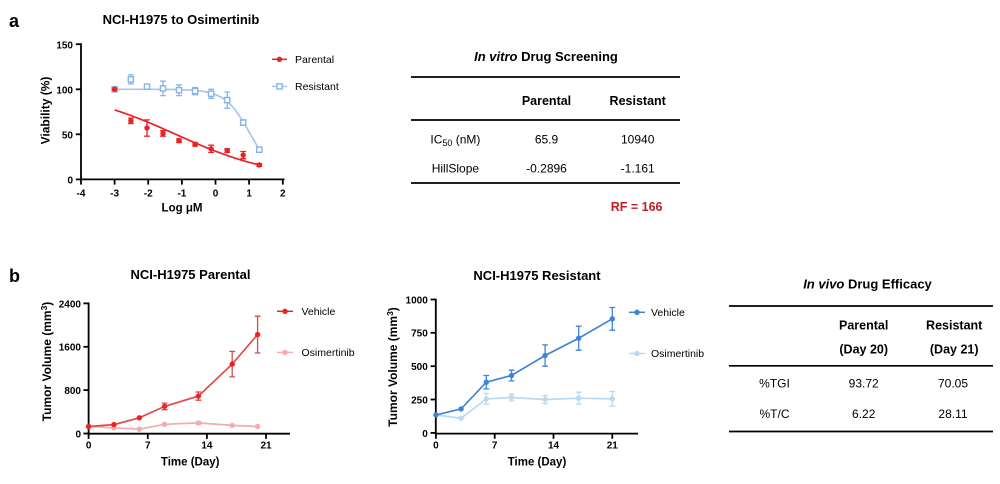  I want to click on svg-text: In vivo Drug Efficacy, so click(867, 284).